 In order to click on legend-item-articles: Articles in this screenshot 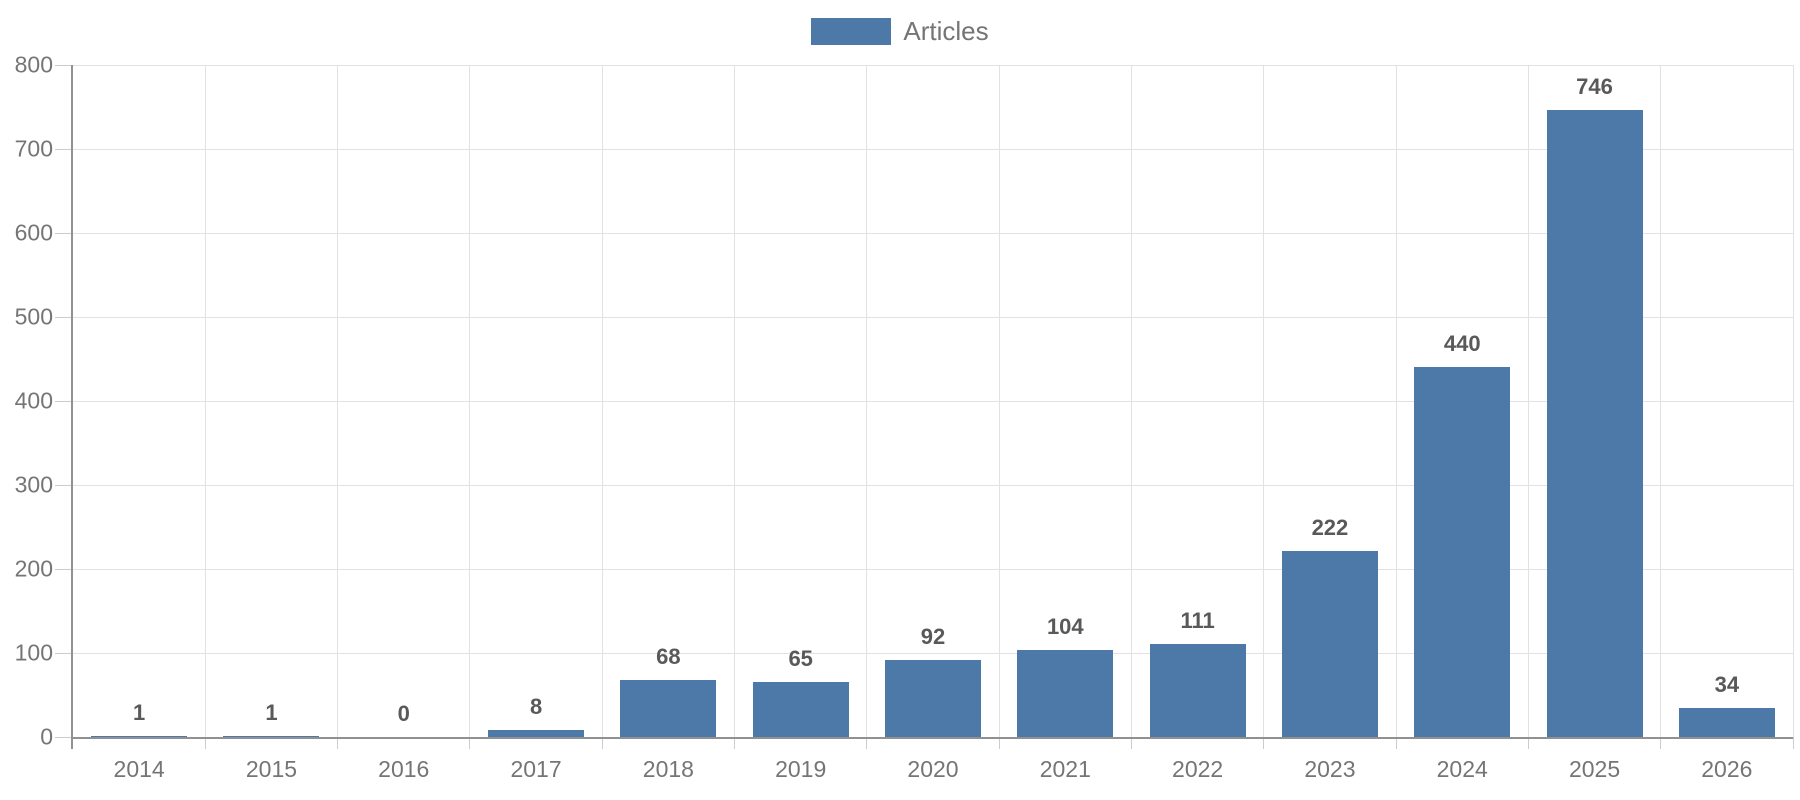, I will do `click(900, 31)`.